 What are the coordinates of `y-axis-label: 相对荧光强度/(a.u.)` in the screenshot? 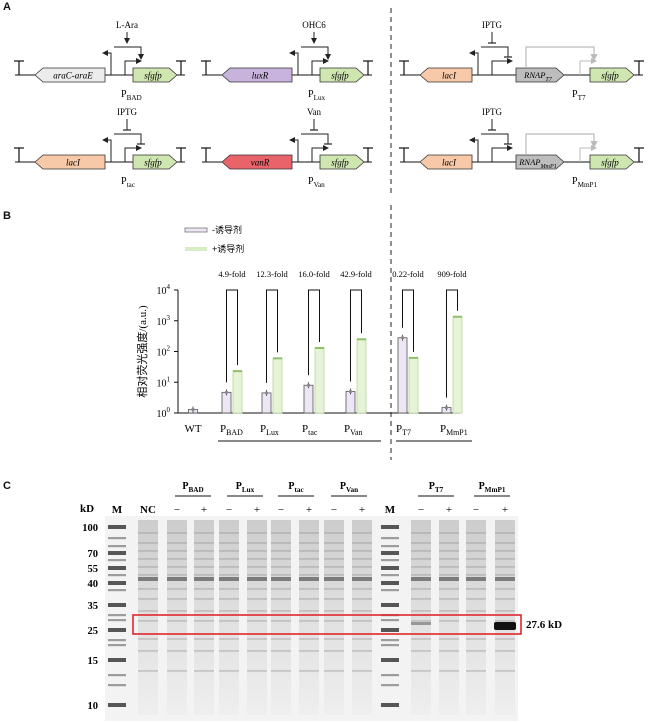 It's located at (142, 351).